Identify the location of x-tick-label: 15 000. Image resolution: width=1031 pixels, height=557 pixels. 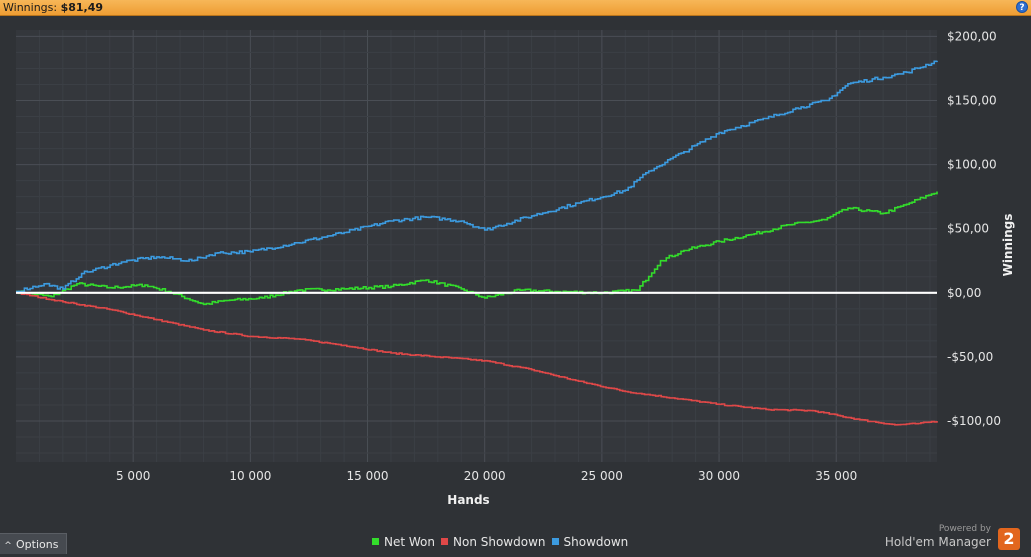
(368, 476).